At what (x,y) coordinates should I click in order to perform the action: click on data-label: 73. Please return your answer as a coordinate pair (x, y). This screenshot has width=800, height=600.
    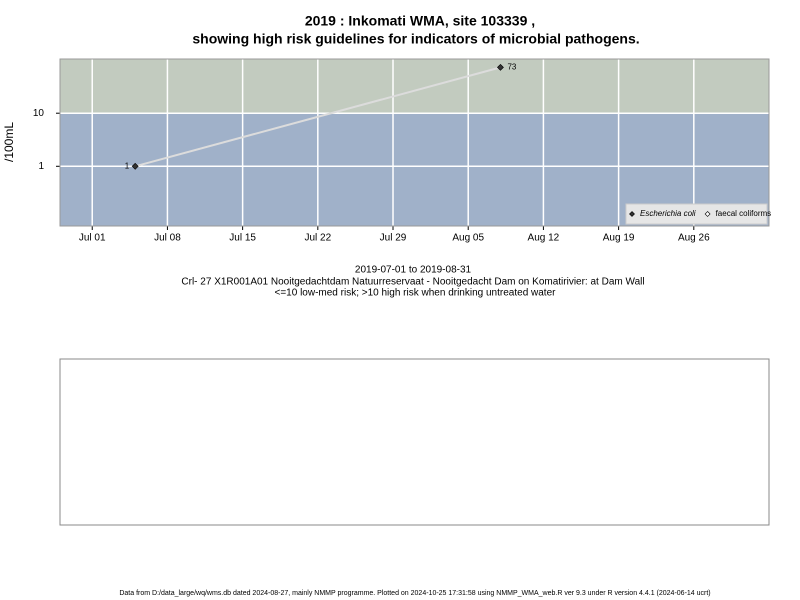
    Looking at the image, I should click on (511, 66).